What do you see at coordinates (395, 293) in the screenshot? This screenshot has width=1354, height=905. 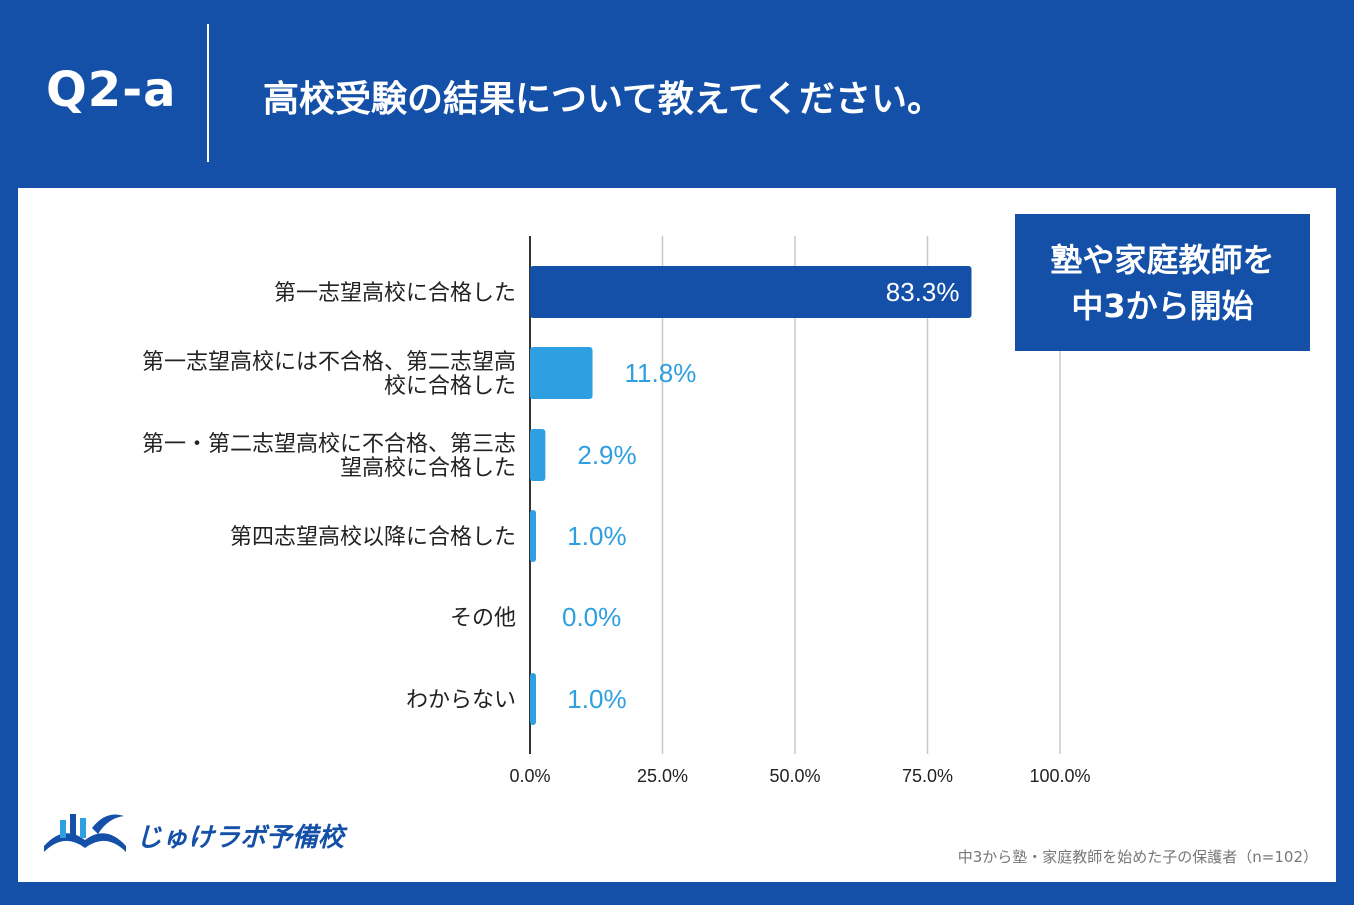 I see `category-label: 第一志望高校に合格した` at bounding box center [395, 293].